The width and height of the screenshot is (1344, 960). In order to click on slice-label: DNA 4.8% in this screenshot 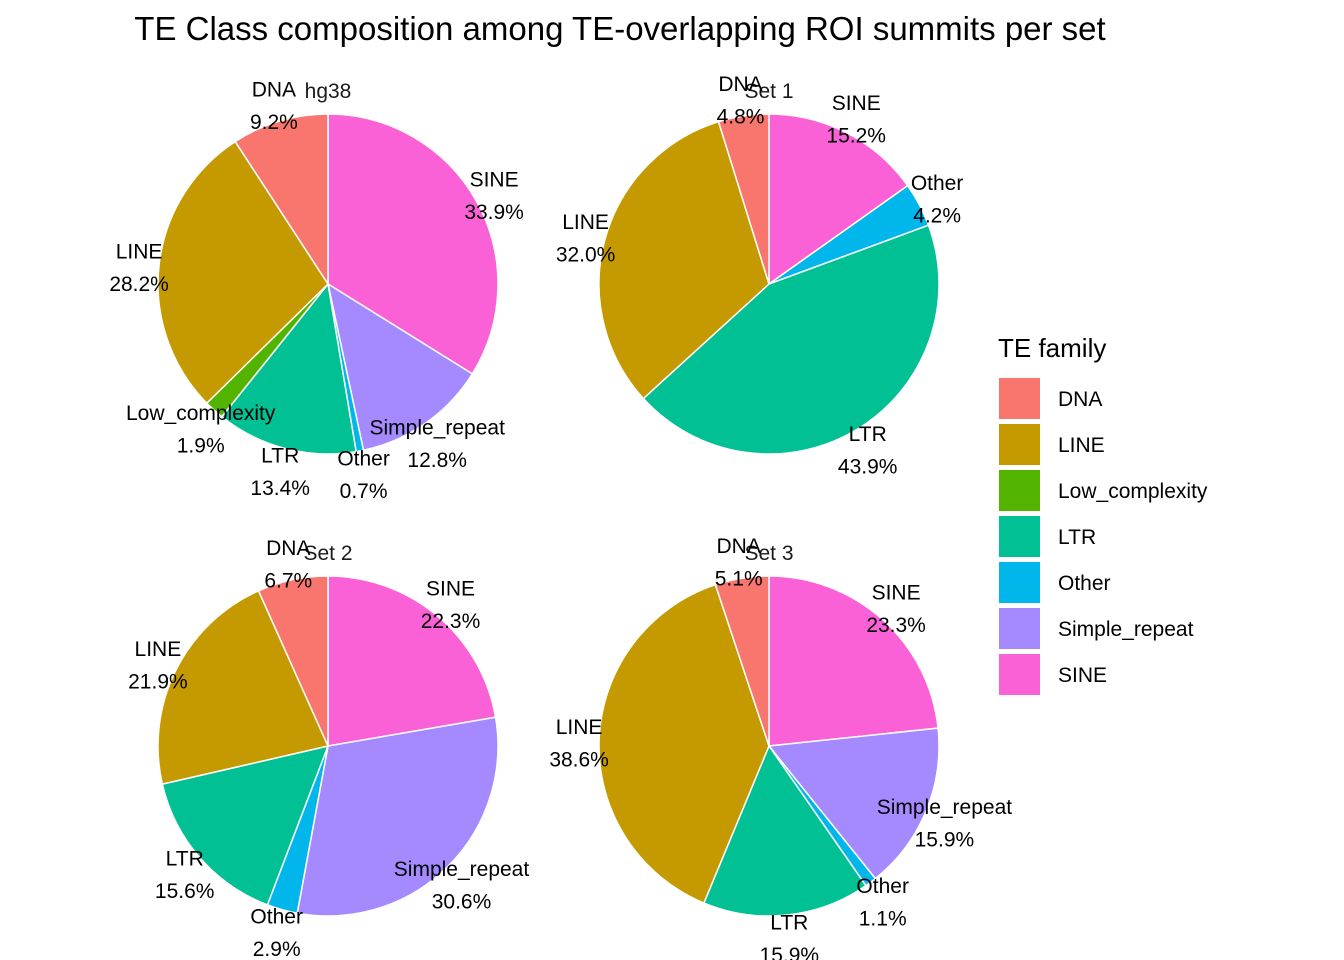, I will do `click(741, 101)`.